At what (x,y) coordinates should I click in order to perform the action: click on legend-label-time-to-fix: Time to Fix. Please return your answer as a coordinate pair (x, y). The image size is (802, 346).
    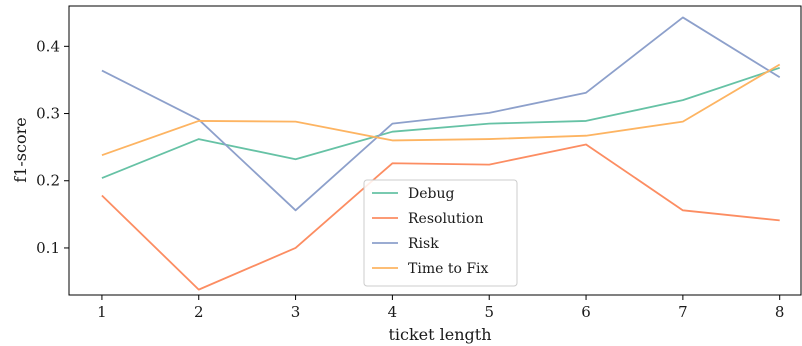
    Looking at the image, I should click on (448, 269).